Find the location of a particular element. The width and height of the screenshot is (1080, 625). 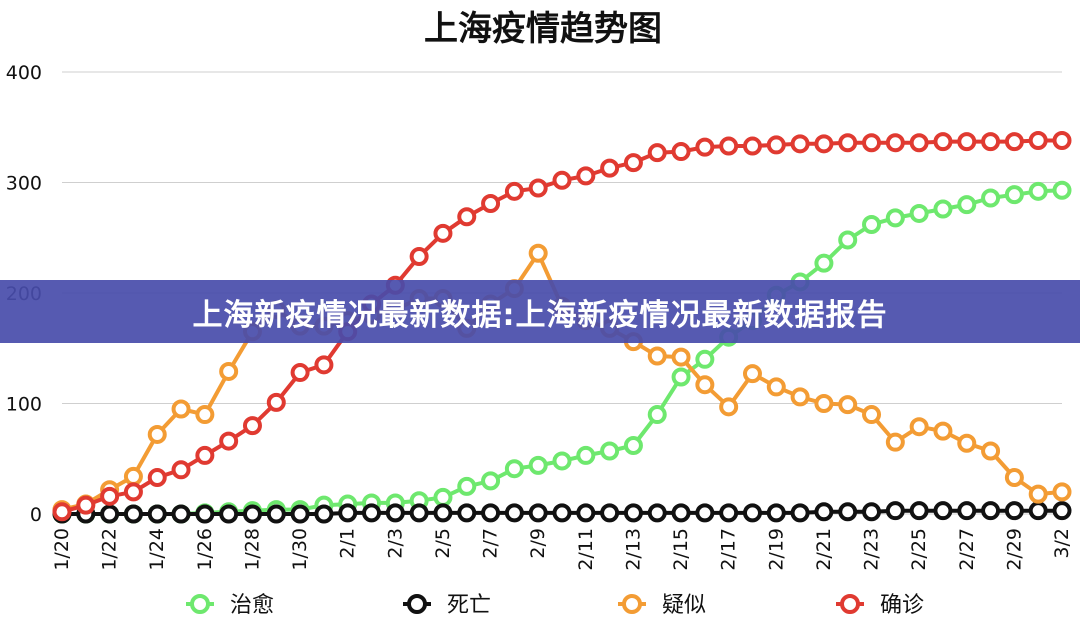

x-tick-label: 2/29 is located at coordinates (1014, 549).